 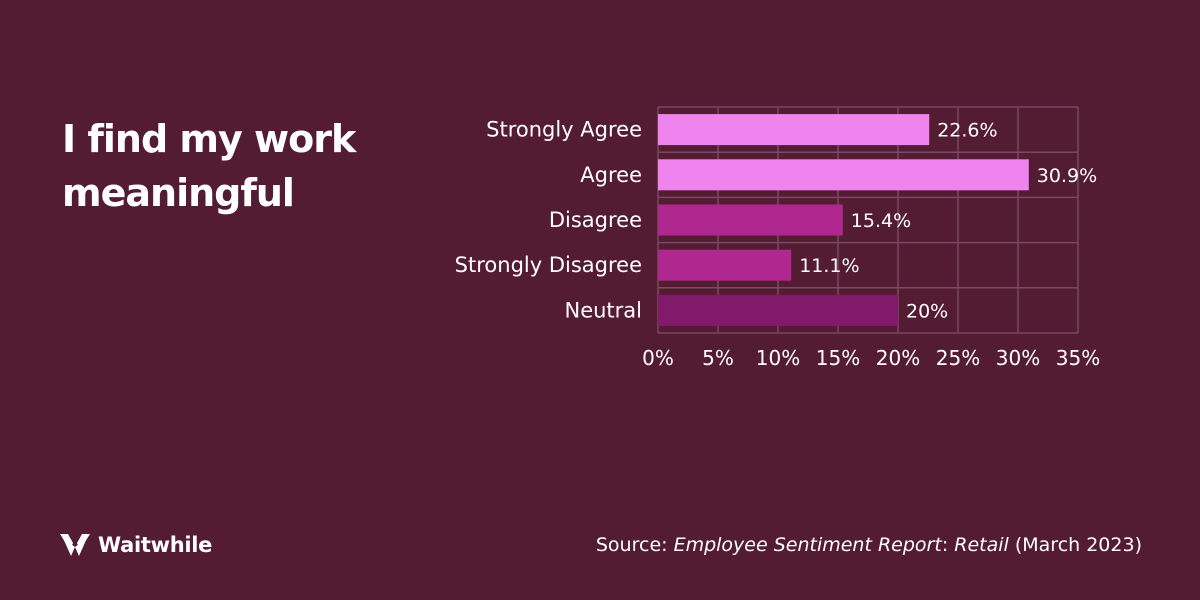 I want to click on data-label: 22.6%, so click(x=967, y=131).